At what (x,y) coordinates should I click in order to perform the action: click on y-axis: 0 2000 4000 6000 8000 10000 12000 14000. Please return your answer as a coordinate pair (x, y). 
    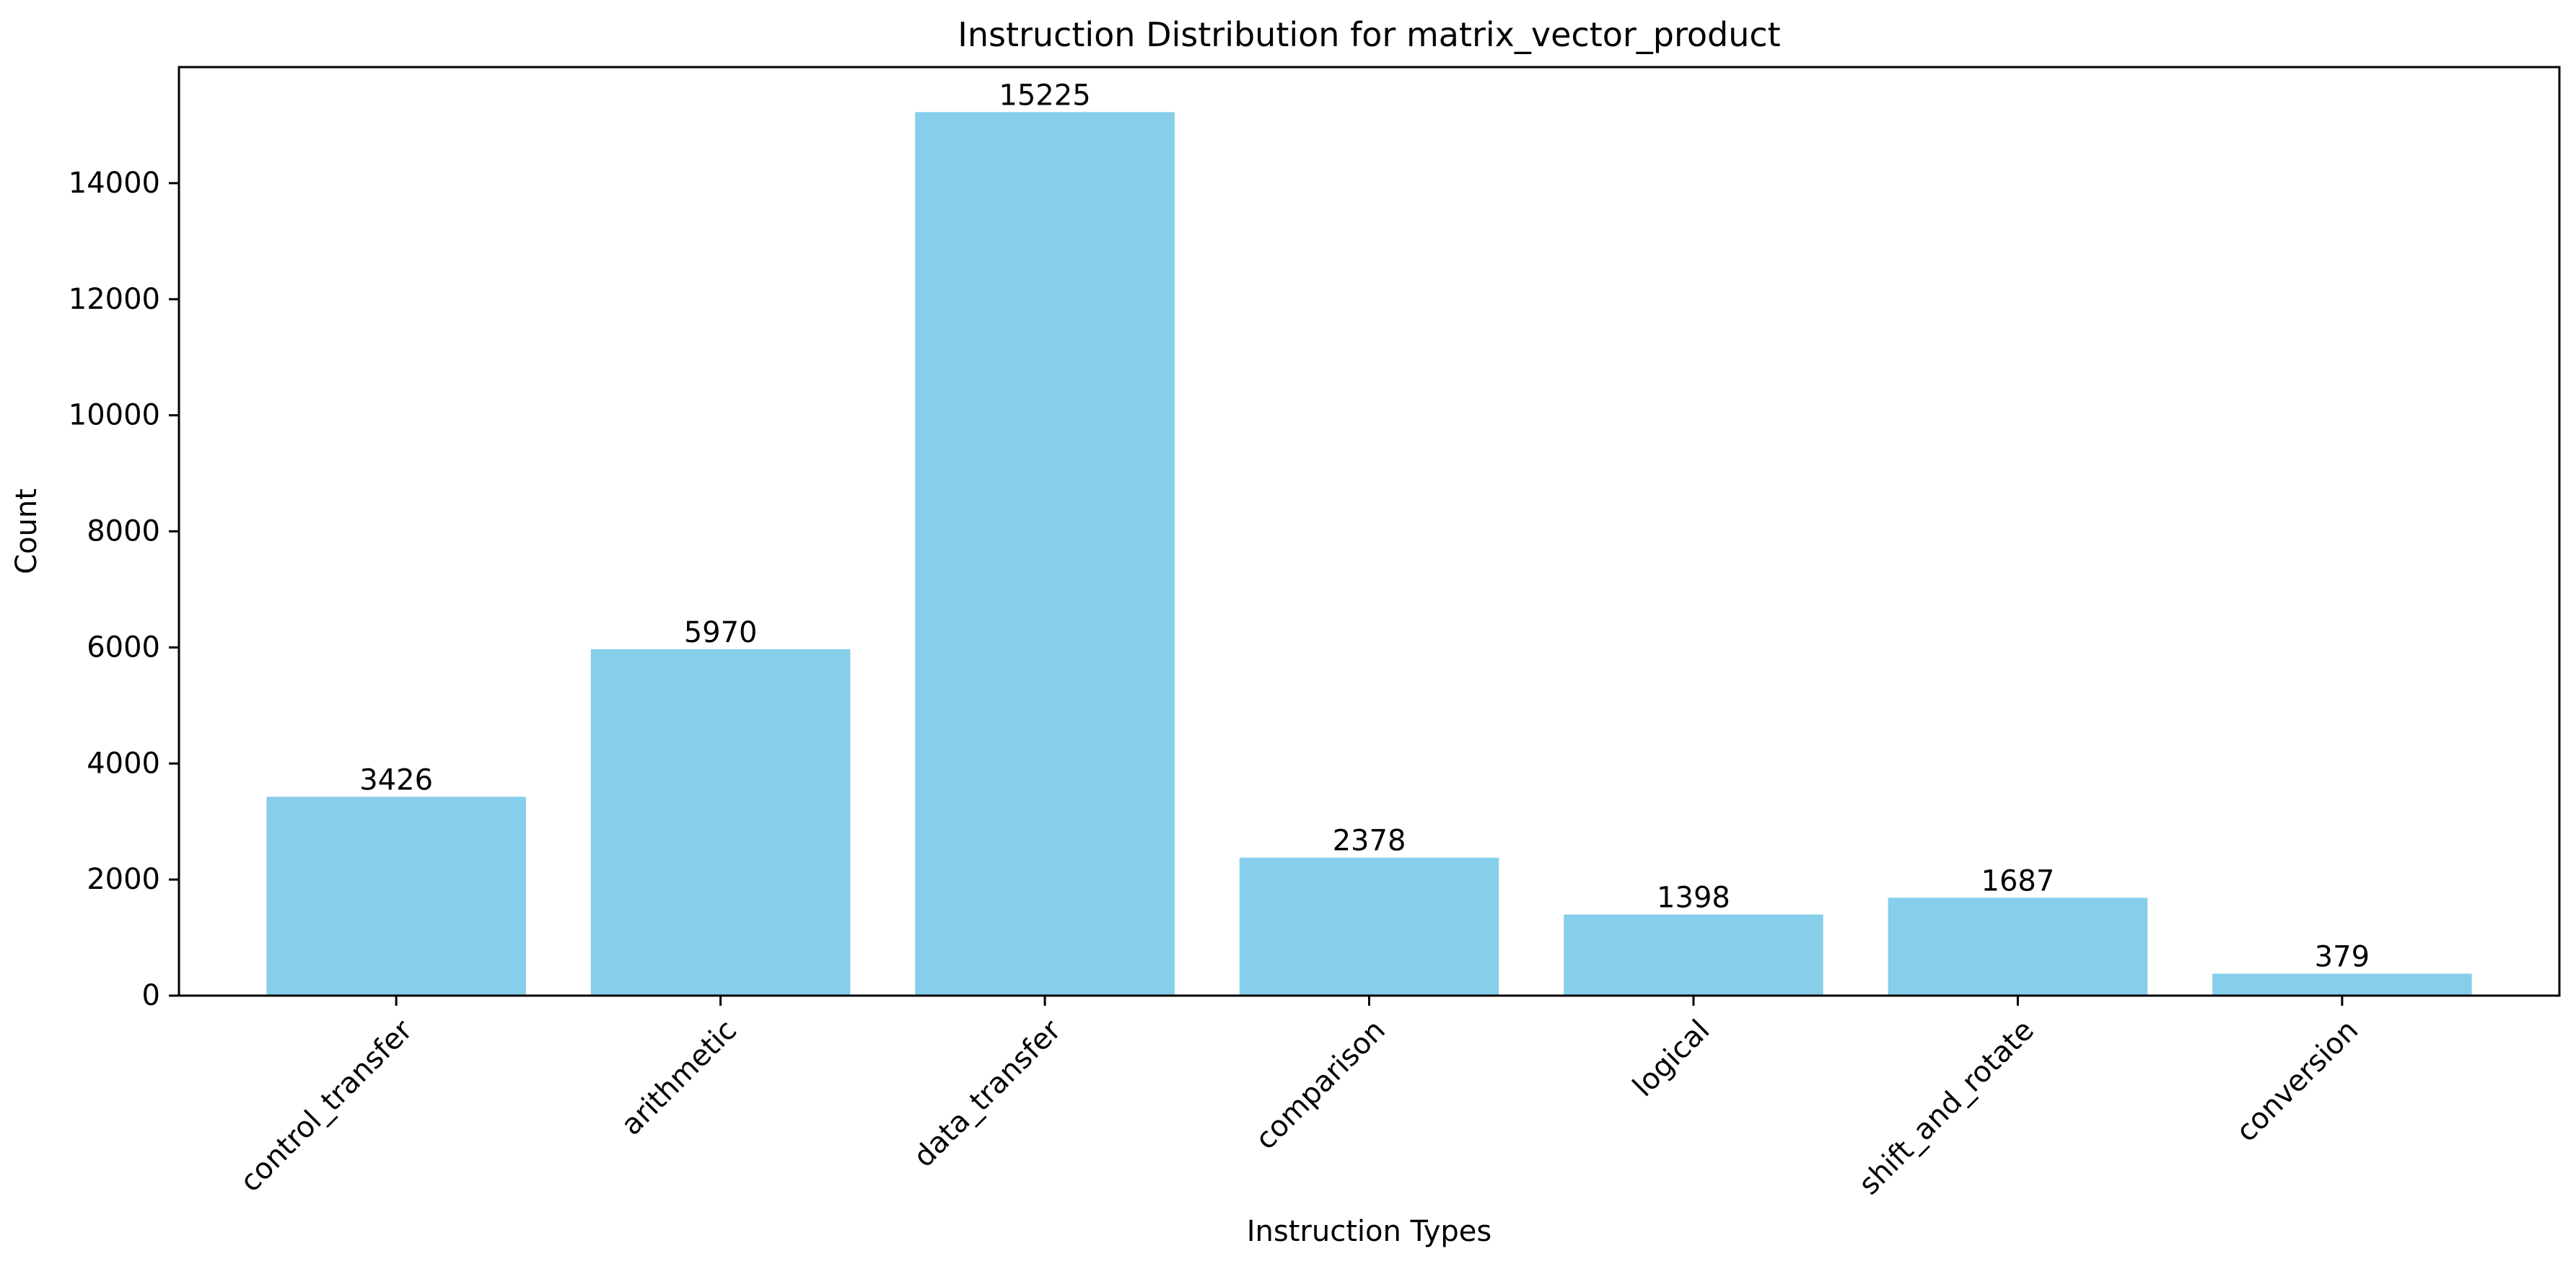
    Looking at the image, I should click on (124, 589).